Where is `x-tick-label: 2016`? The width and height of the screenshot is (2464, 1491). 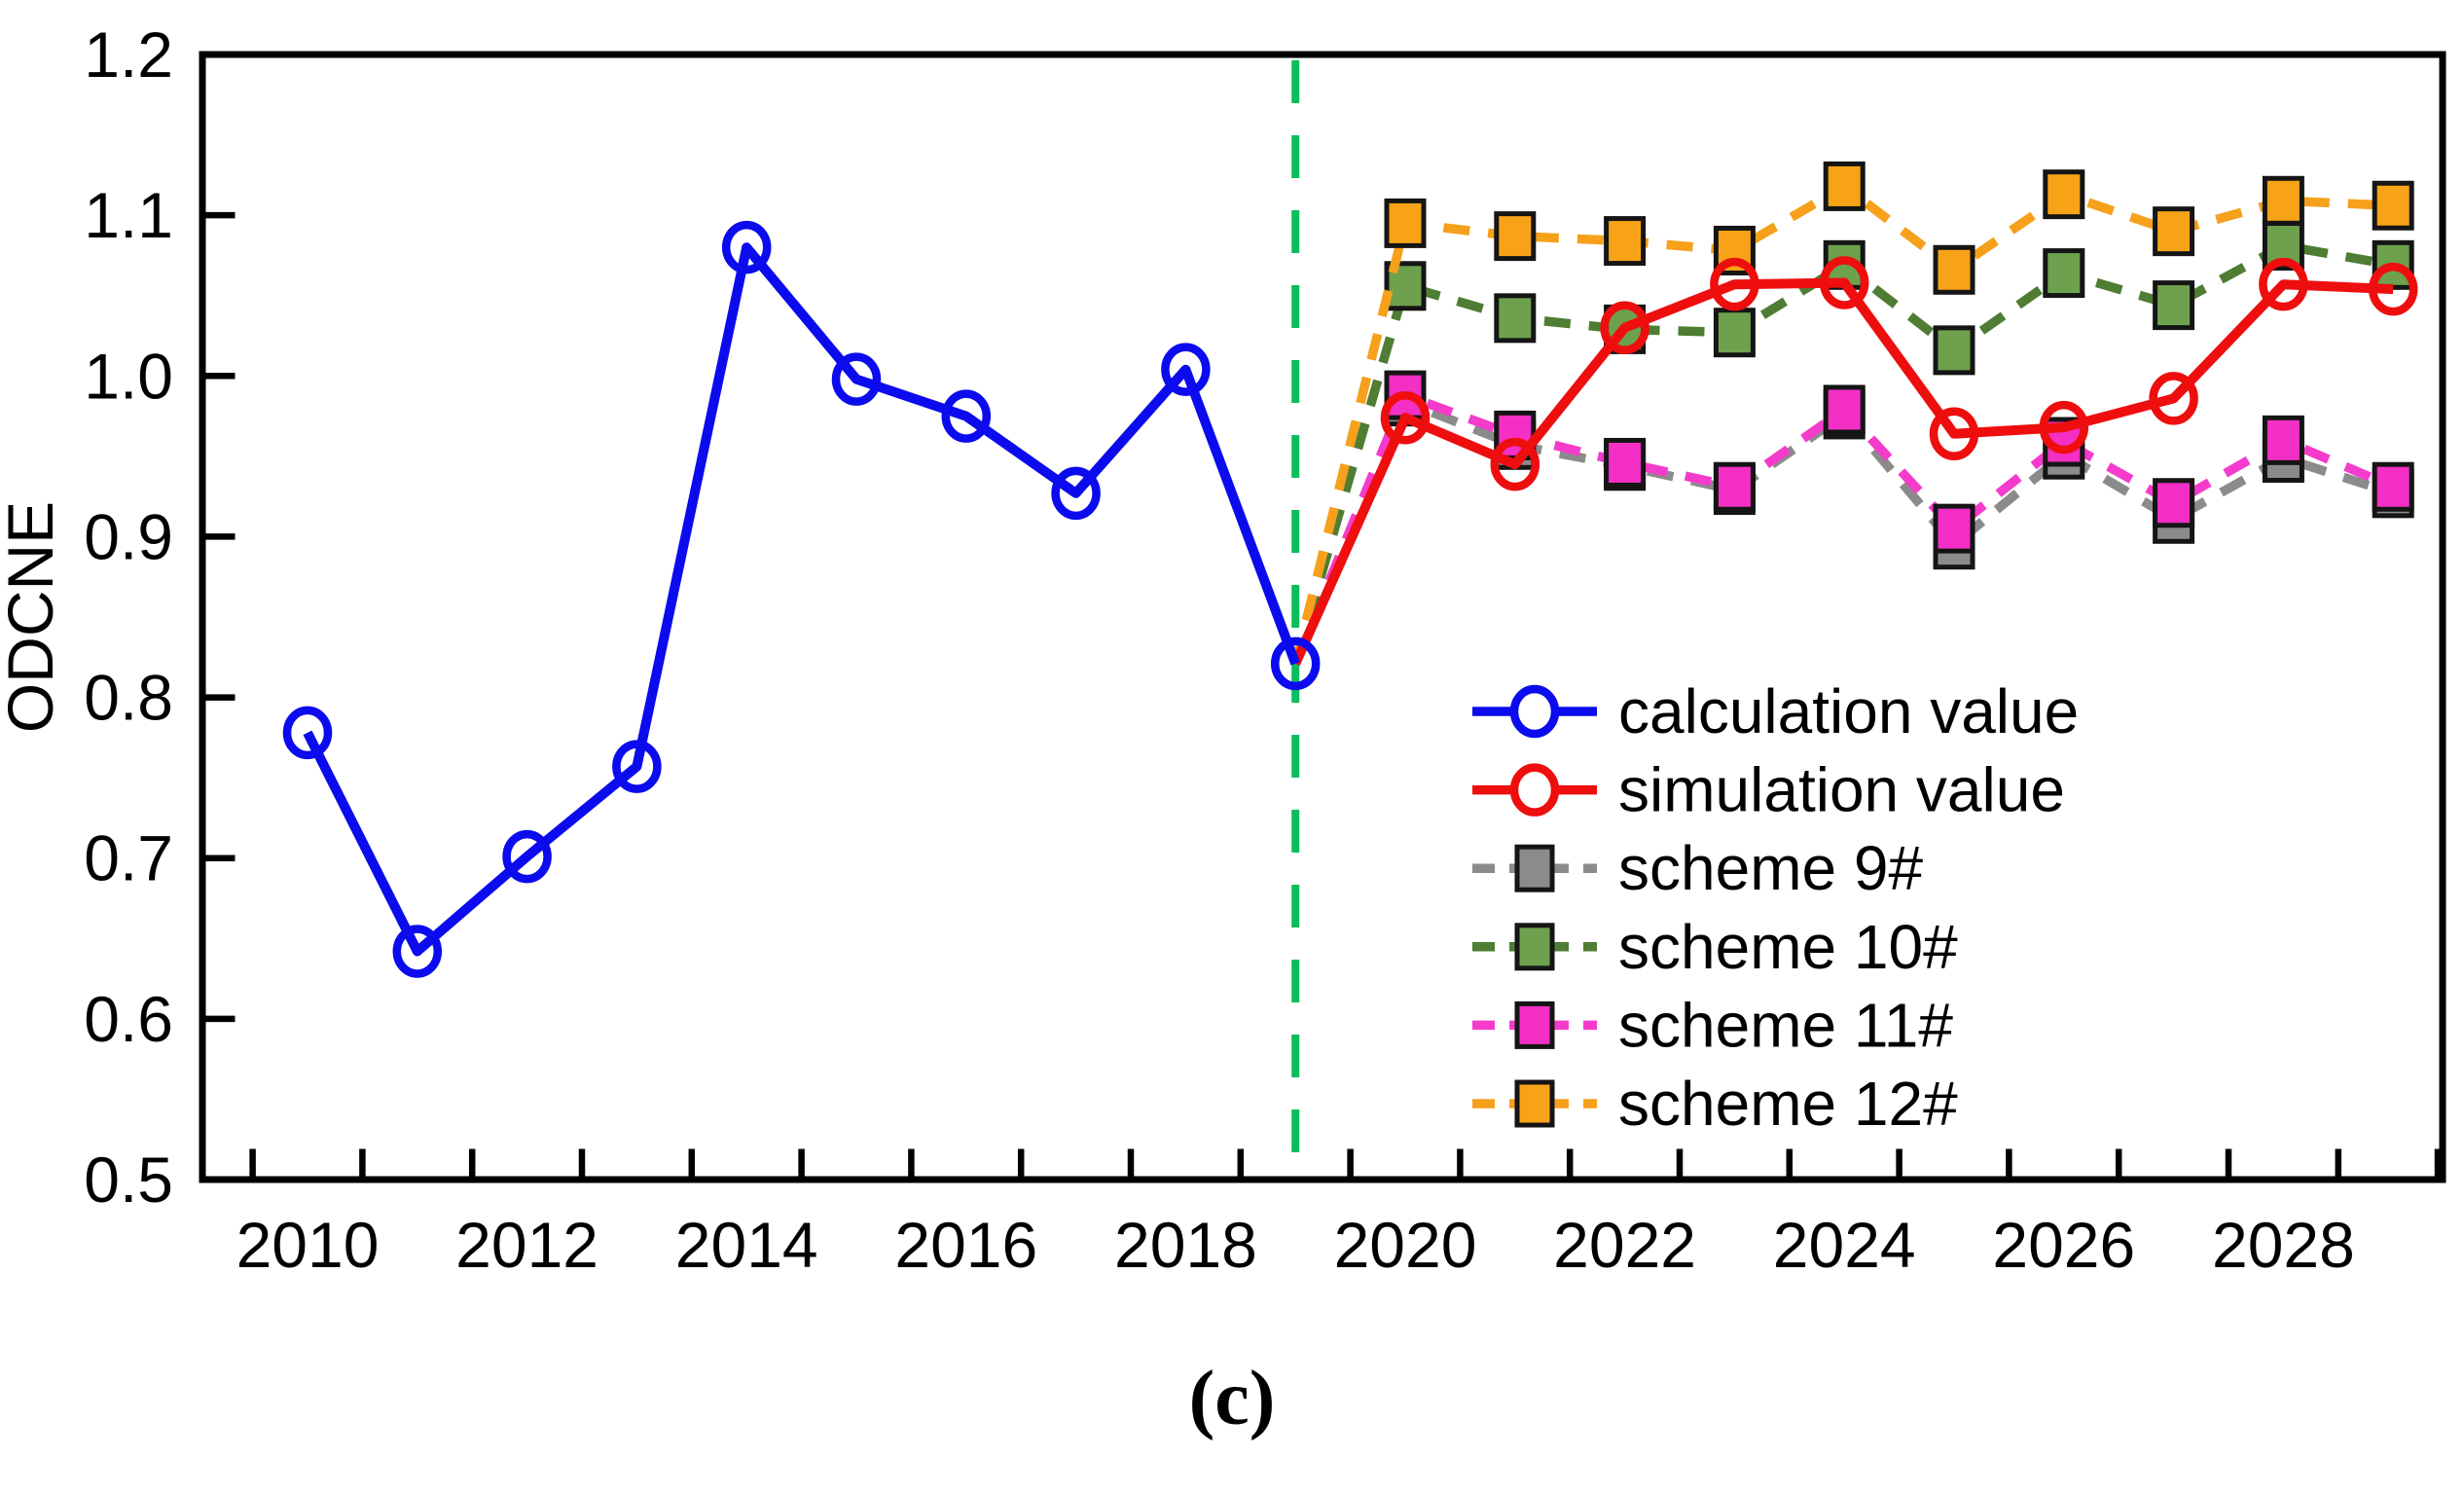
x-tick-label: 2016 is located at coordinates (965, 1245).